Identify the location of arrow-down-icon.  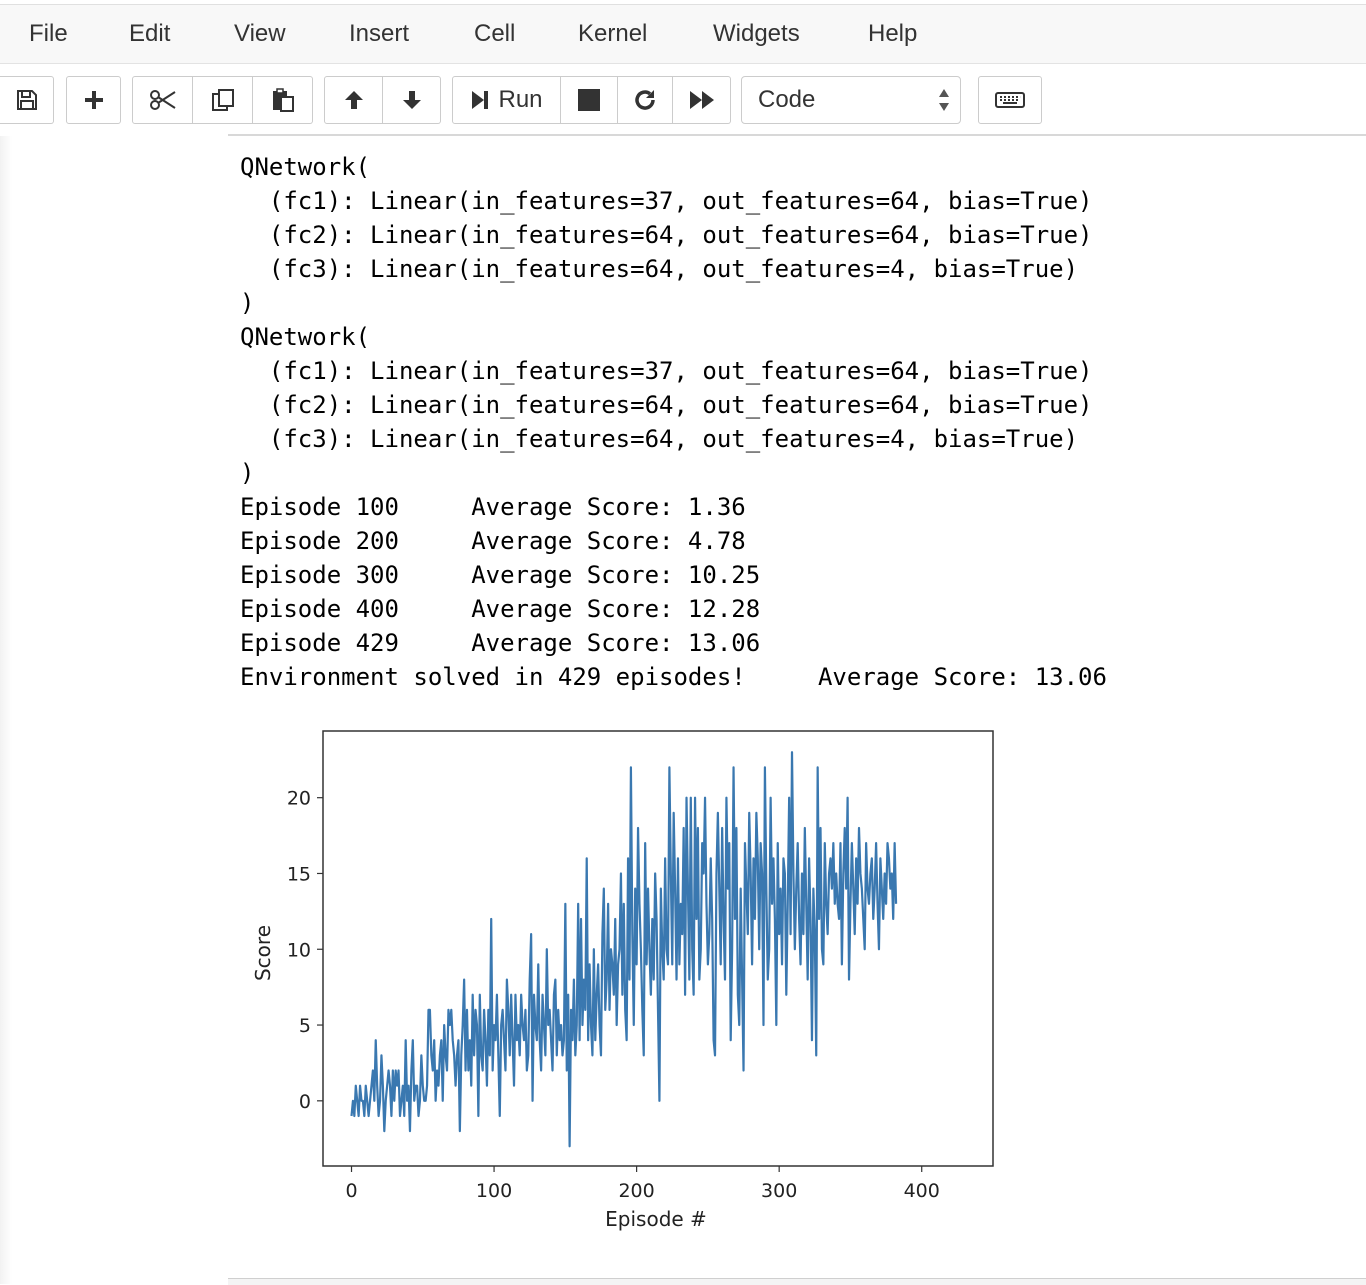
(411, 100).